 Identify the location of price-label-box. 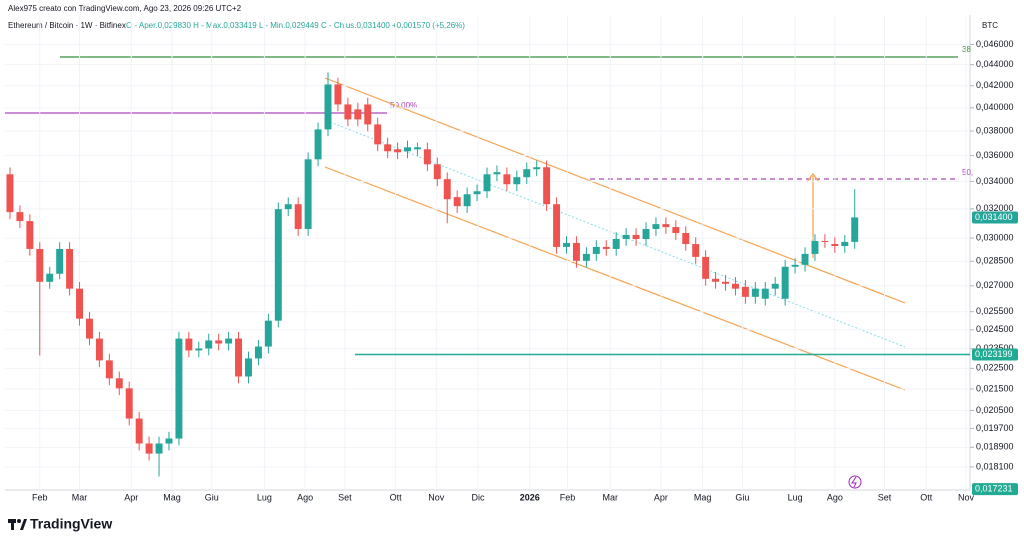
(995, 354).